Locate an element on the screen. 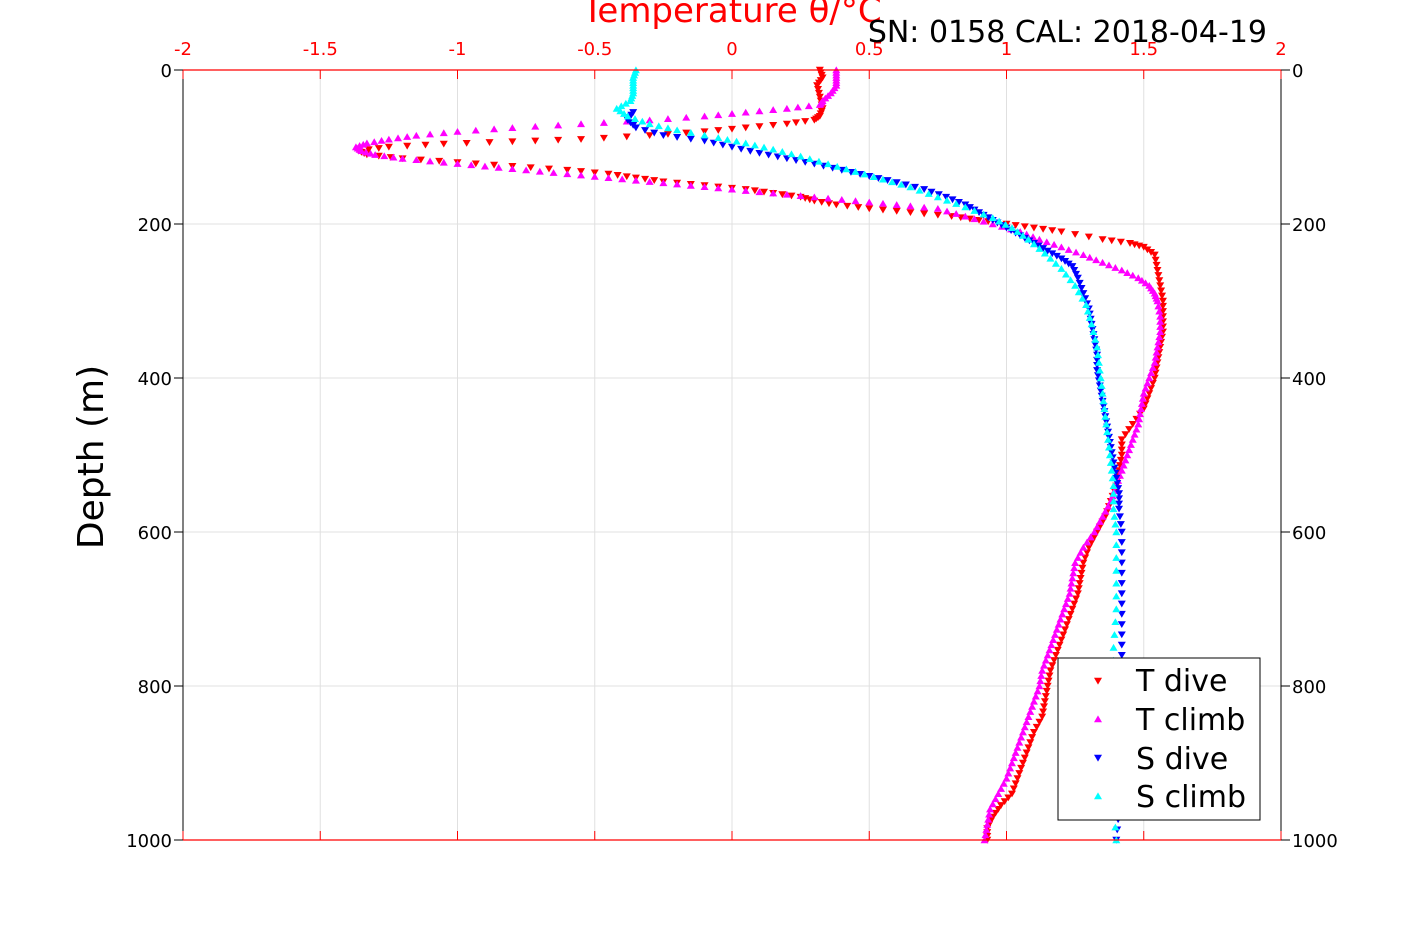 The image size is (1417, 945). x-tick-label: -0.5 is located at coordinates (594, 49).